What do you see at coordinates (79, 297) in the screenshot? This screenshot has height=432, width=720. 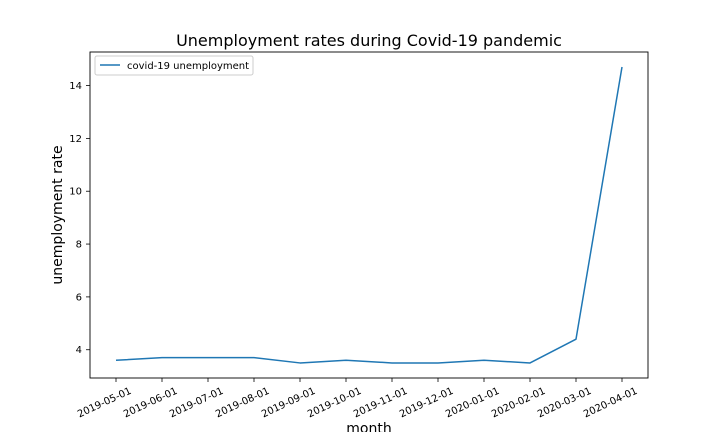 I see `y-tick-label: 6` at bounding box center [79, 297].